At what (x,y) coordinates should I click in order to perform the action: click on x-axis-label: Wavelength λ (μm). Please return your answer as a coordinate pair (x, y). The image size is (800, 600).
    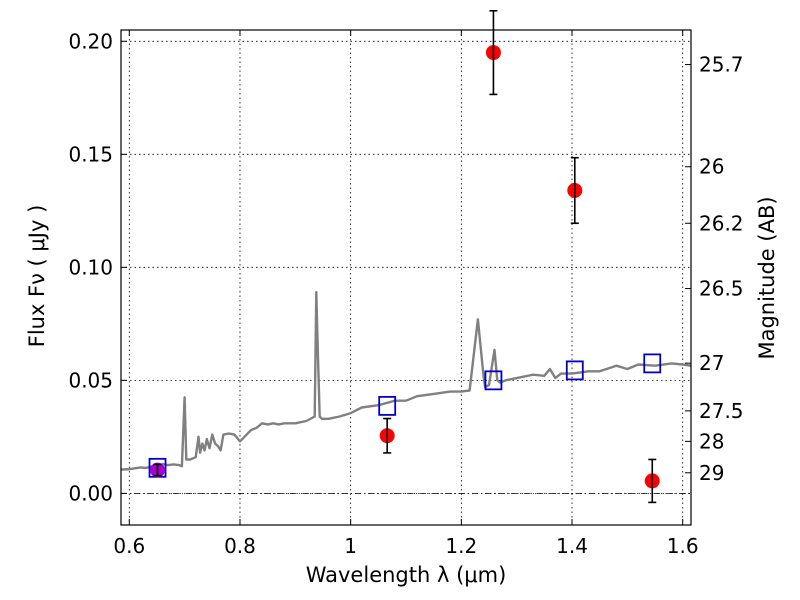
    Looking at the image, I should click on (406, 575).